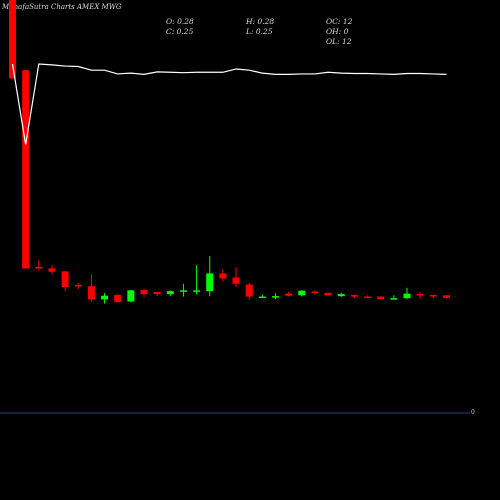 The width and height of the screenshot is (500, 500). I want to click on ol-value: 12, so click(347, 41).